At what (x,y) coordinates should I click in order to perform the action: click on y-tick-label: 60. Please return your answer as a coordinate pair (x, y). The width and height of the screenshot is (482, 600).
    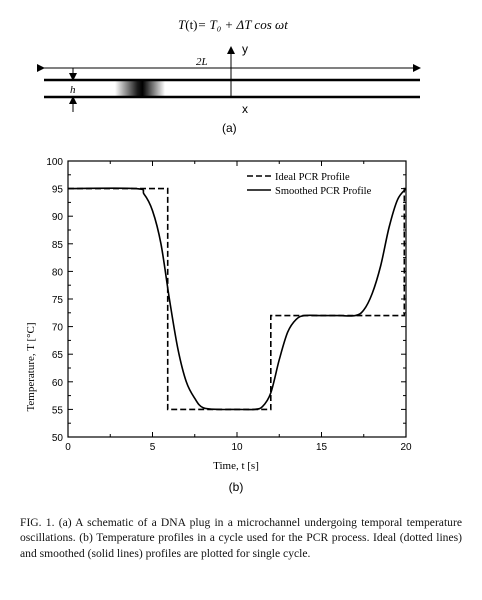
    Looking at the image, I should click on (58, 383).